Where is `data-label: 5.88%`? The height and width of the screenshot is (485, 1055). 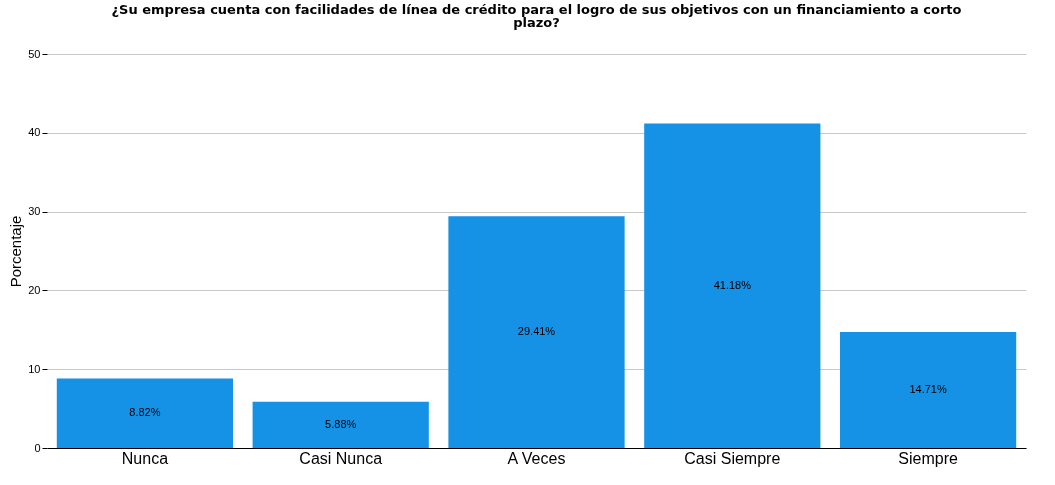 data-label: 5.88% is located at coordinates (341, 423).